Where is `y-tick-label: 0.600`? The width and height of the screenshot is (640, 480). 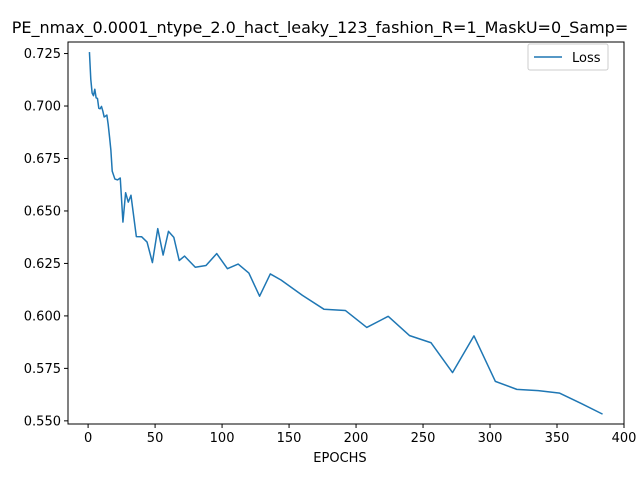
y-tick-label: 0.600 is located at coordinates (42, 316).